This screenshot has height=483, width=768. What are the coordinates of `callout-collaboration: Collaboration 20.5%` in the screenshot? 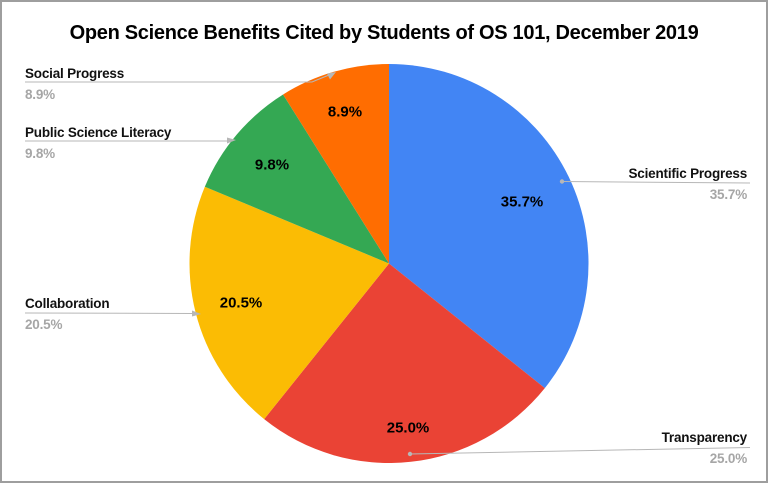 It's located at (67, 314).